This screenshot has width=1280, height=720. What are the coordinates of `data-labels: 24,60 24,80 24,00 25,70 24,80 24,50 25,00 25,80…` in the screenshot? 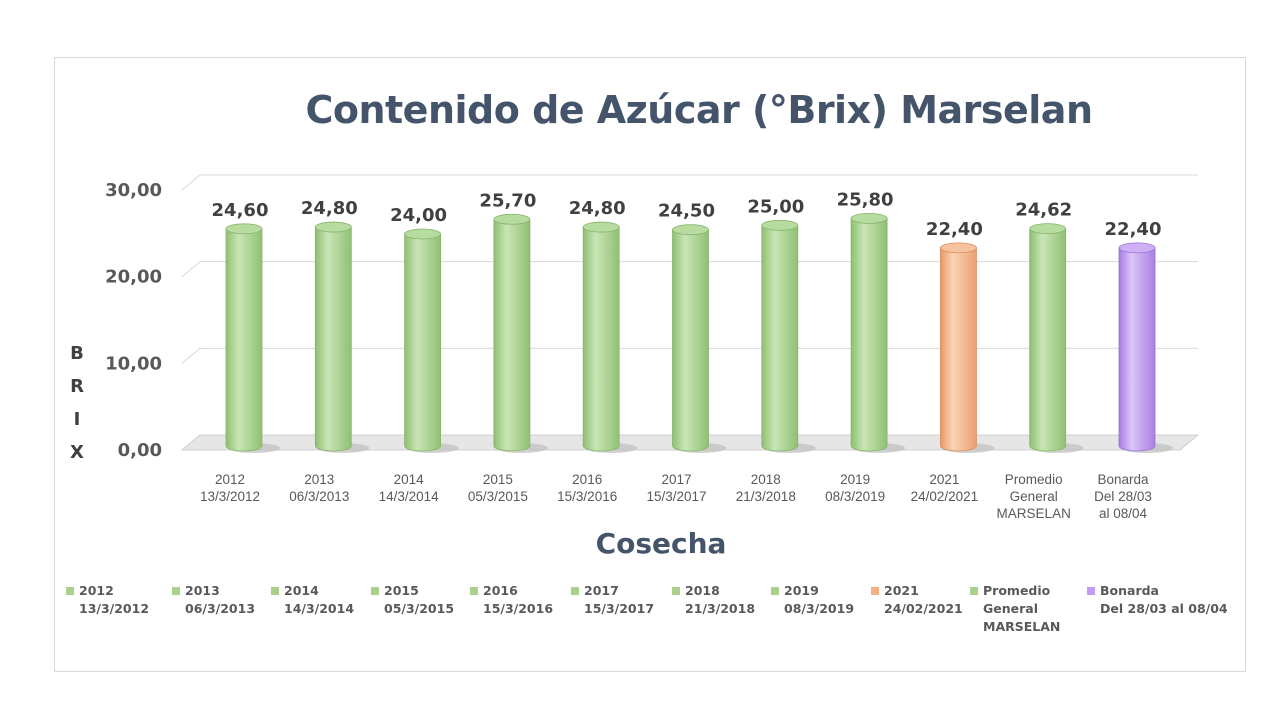 It's located at (687, 214).